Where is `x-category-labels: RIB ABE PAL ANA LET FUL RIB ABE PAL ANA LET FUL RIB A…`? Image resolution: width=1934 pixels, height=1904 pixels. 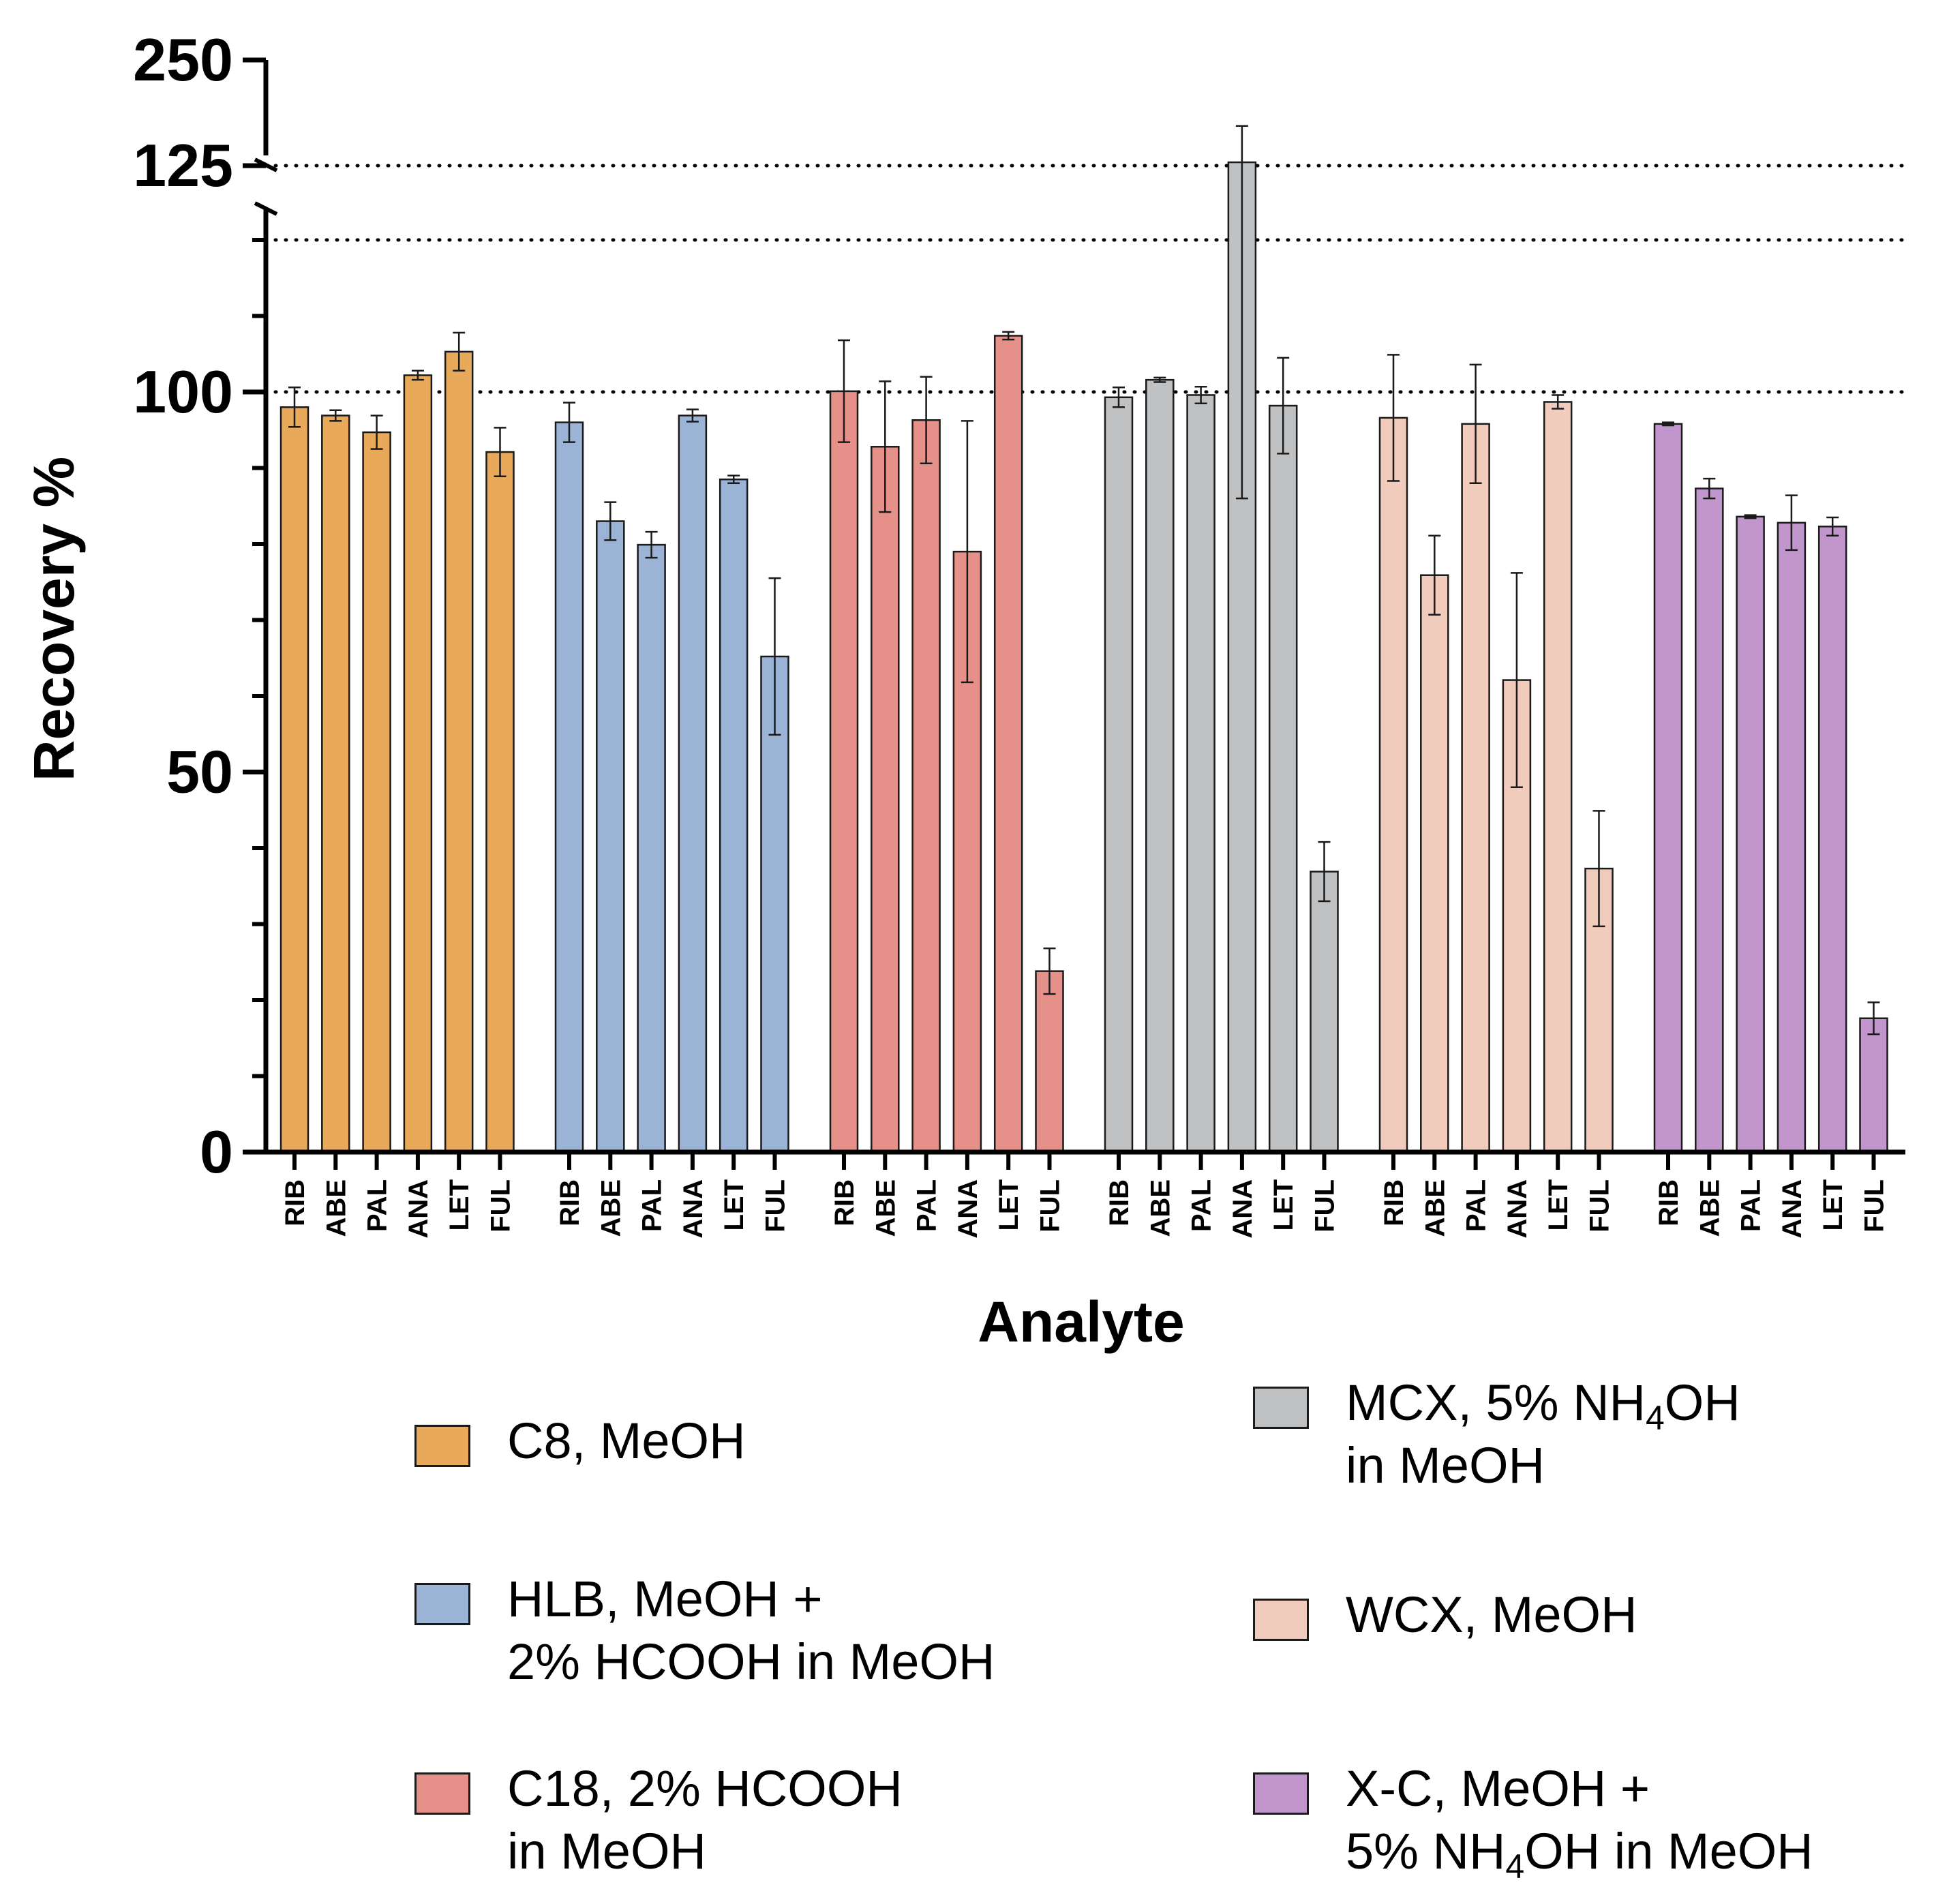
x-category-labels: RIB ABE PAL ANA LET FUL RIB ABE PAL ANA LET FUL RIB A… is located at coordinates (1085, 1195).